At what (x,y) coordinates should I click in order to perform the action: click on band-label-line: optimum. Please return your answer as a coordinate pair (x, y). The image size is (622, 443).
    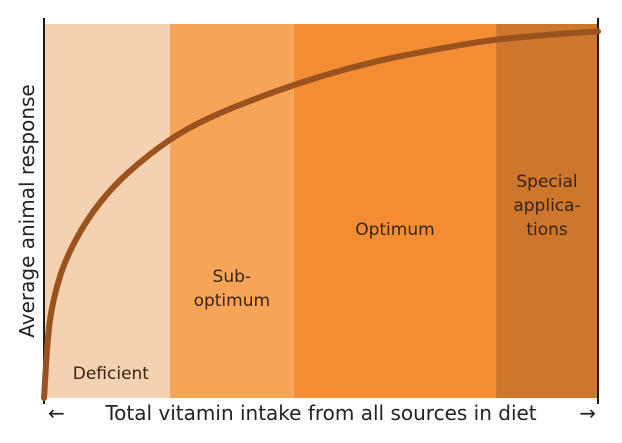
    Looking at the image, I should click on (232, 301).